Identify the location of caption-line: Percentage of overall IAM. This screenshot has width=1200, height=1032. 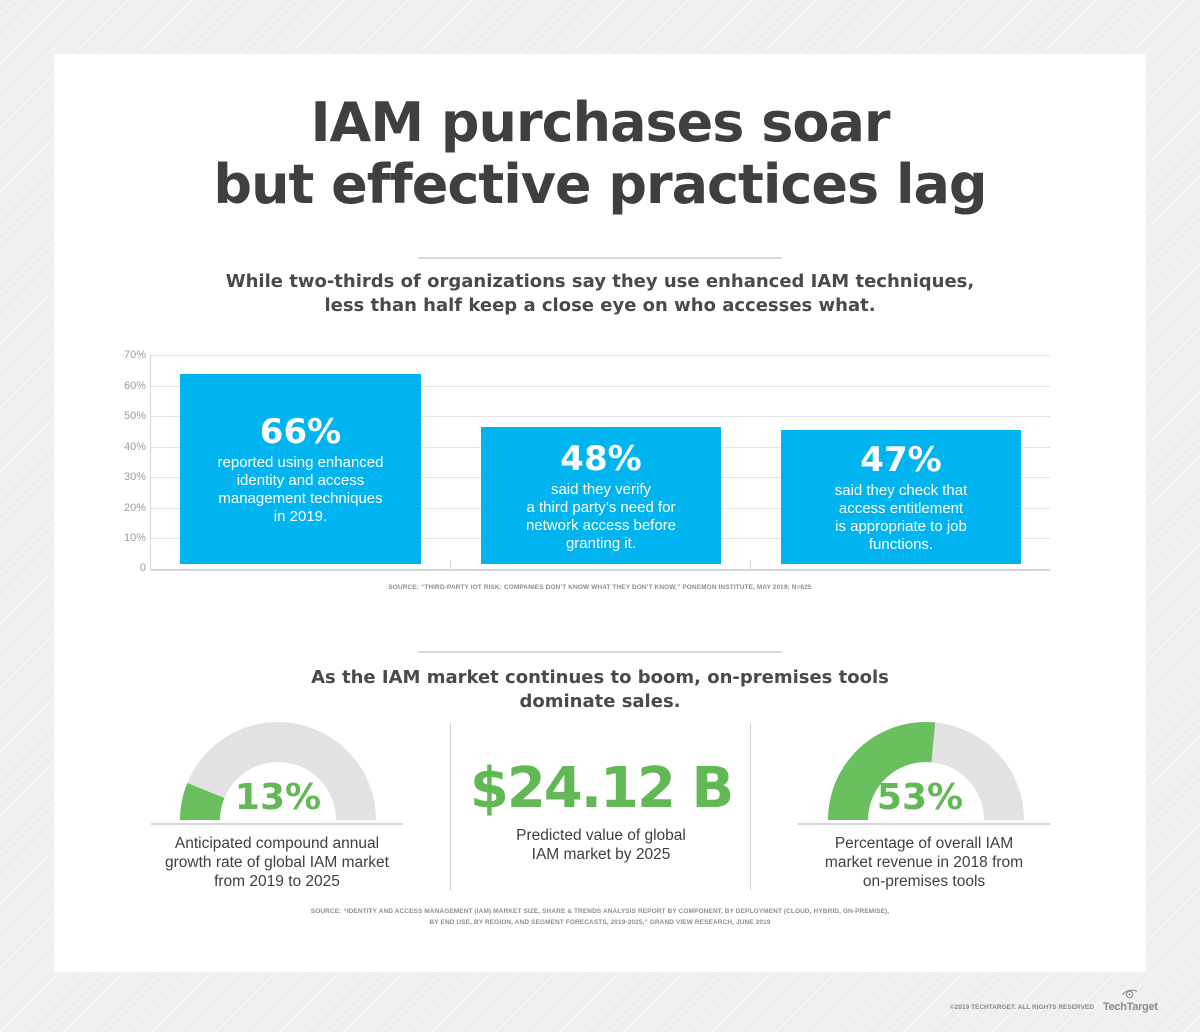
(924, 843).